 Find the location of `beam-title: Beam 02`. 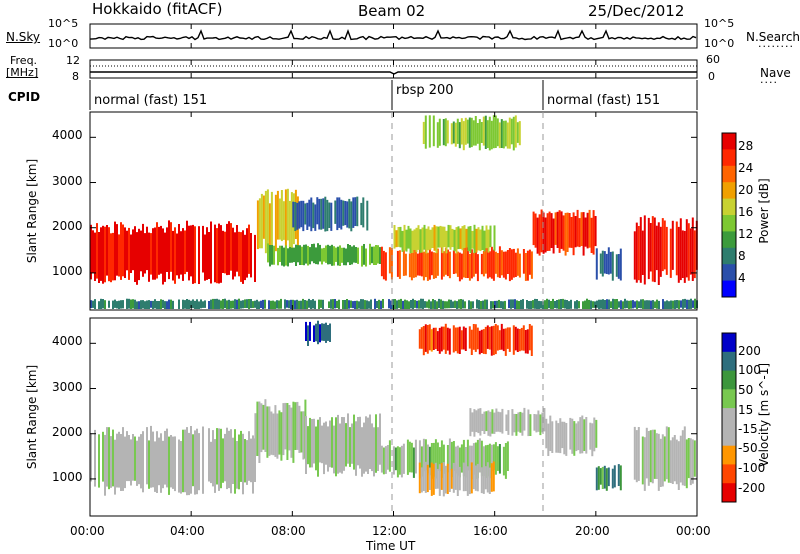

beam-title: Beam 02 is located at coordinates (392, 11).